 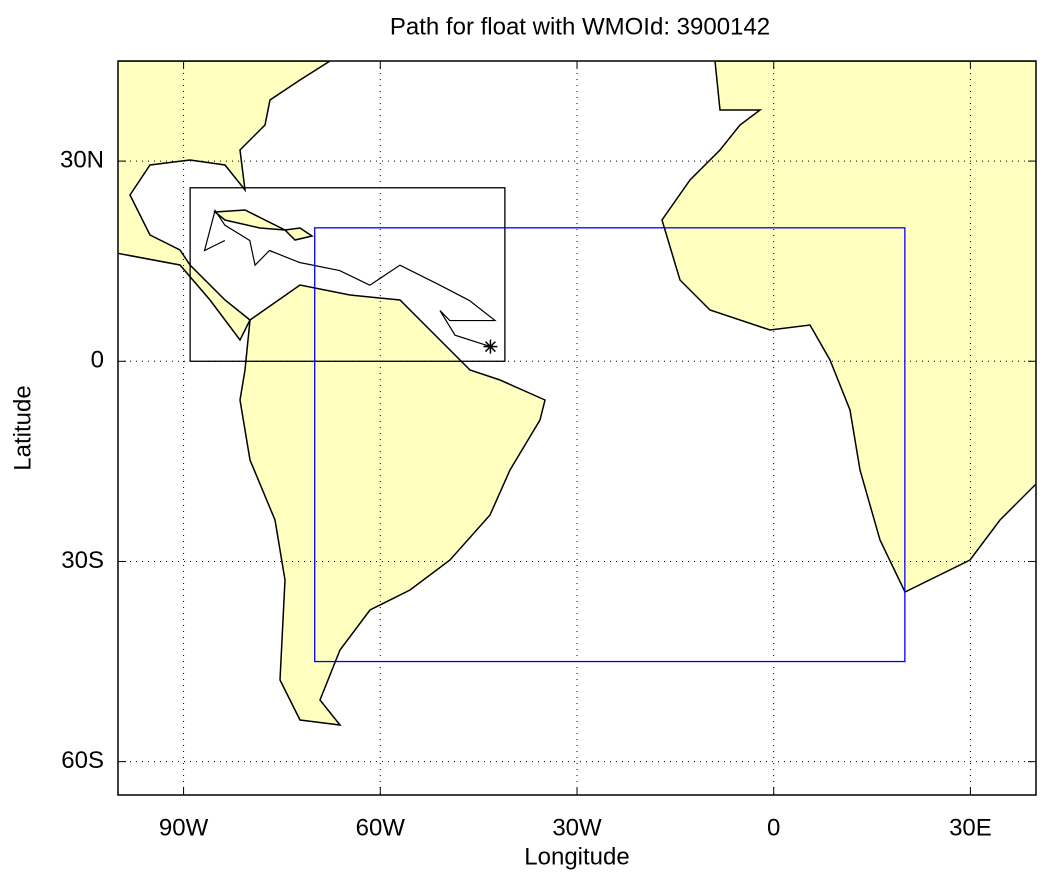 I want to click on chart-title: Path for float with WMOId: 3900142, so click(x=580, y=26).